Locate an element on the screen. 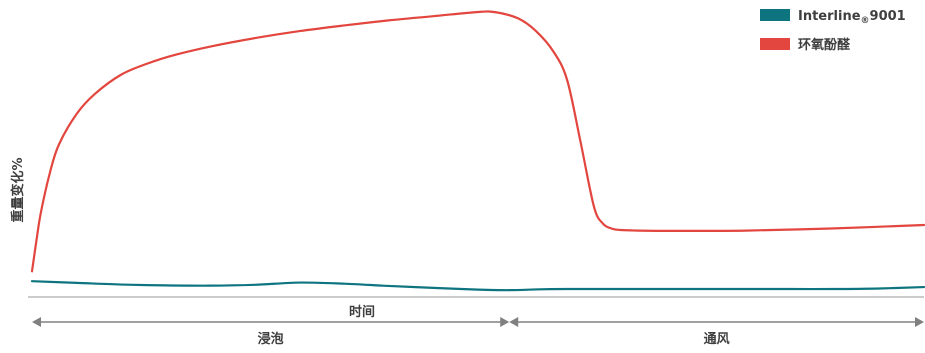 This screenshot has width=925, height=353. x-axis-label: 时间 is located at coordinates (362, 312).